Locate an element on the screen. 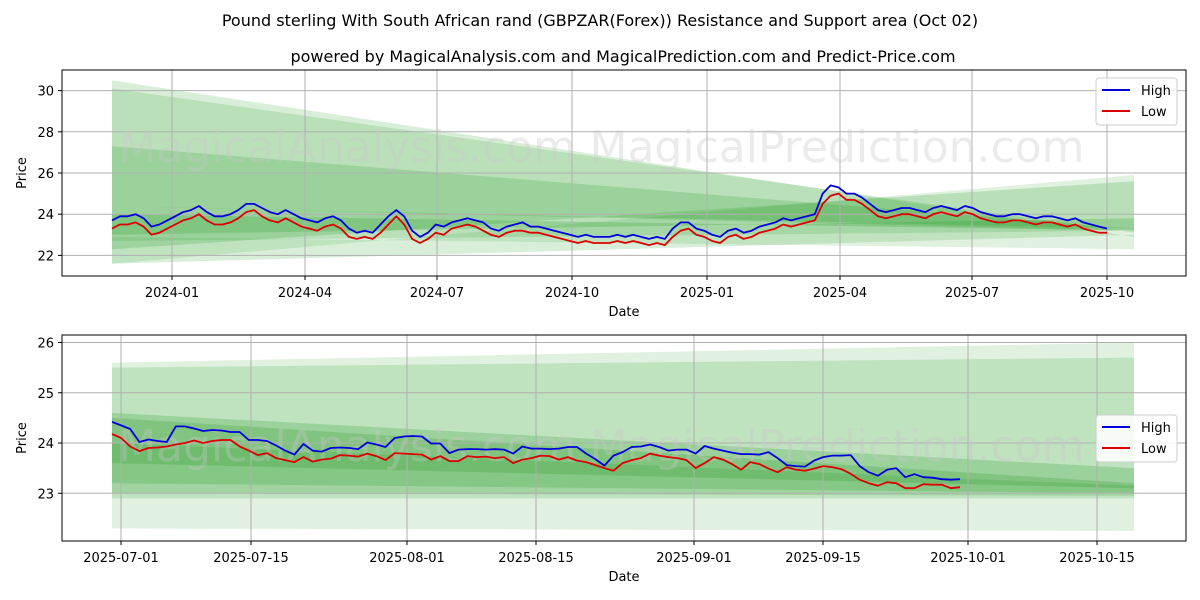 The width and height of the screenshot is (1200, 600). x-tick-label: 2024-01 is located at coordinates (172, 293).